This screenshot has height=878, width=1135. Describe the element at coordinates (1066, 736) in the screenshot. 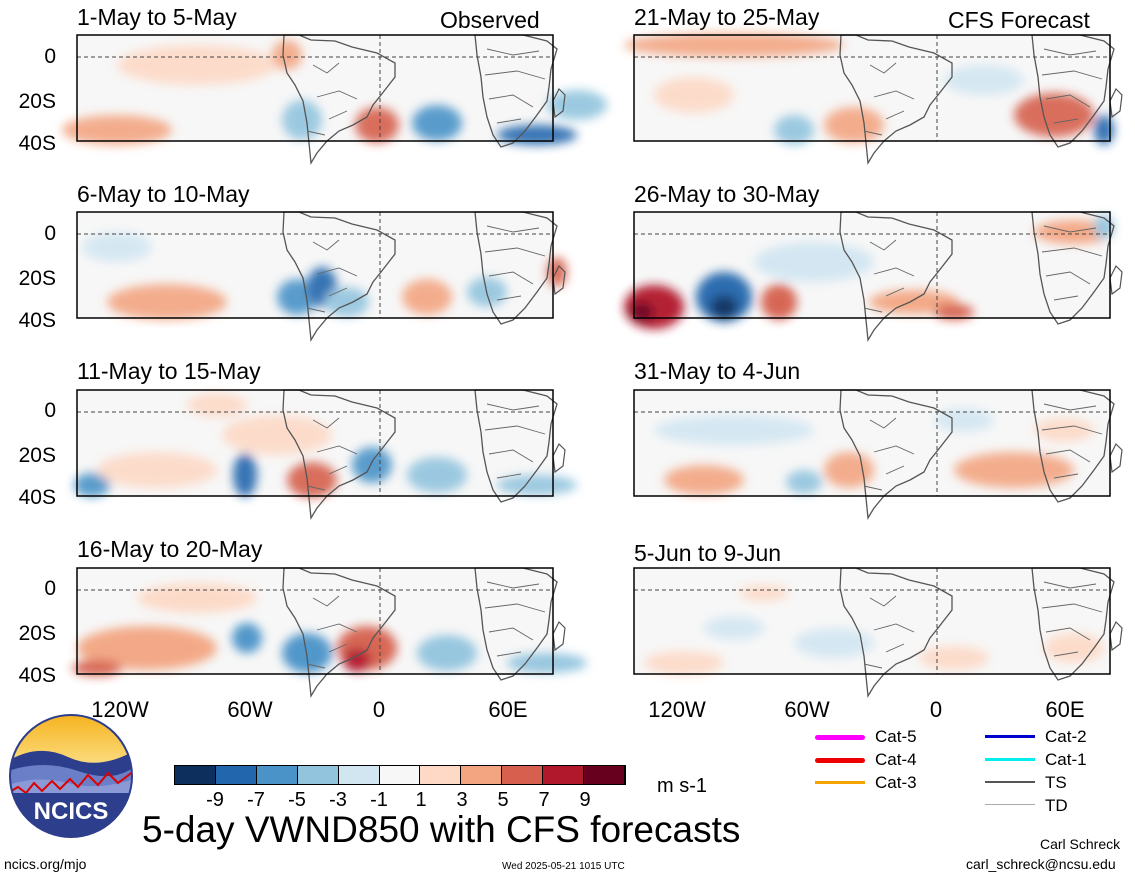

I see `legend-label: Cat-2` at that location.